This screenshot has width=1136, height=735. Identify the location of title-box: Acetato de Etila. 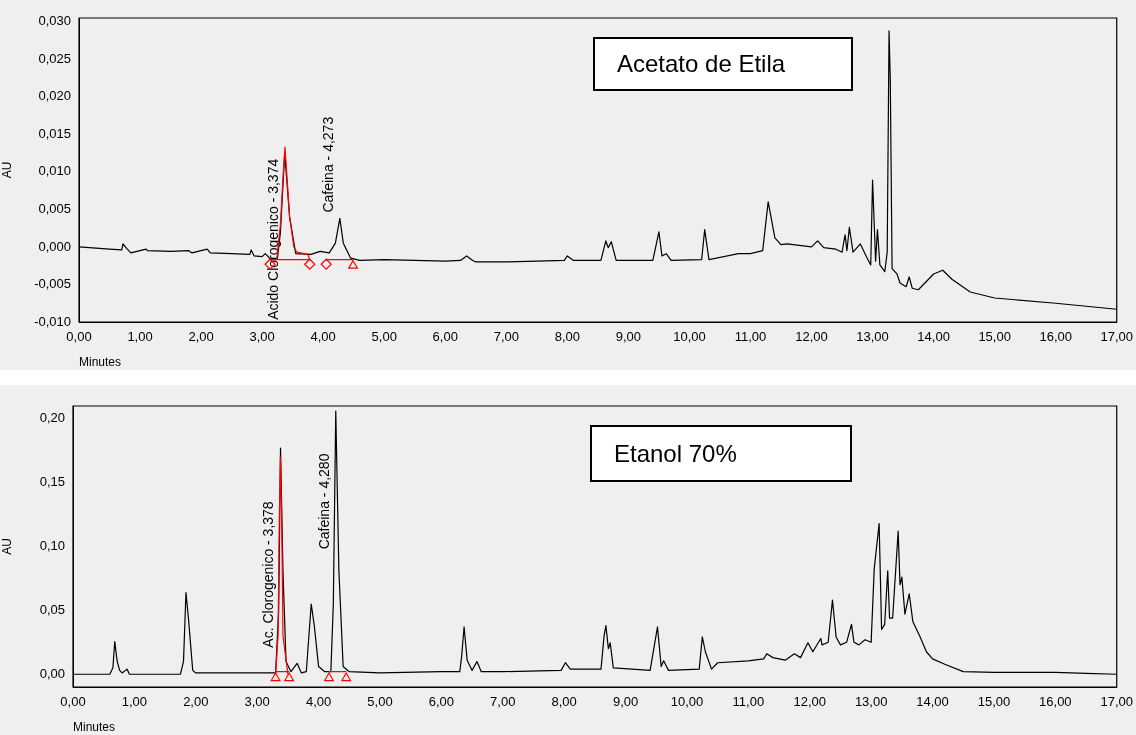
(723, 64).